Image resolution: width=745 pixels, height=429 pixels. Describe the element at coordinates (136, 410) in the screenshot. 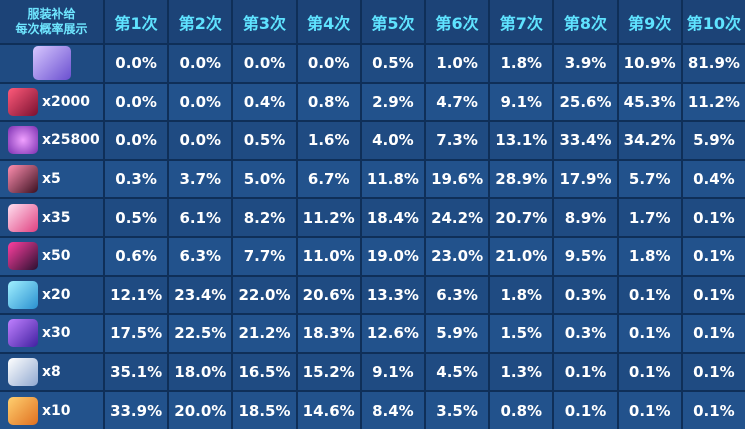

I see `probability-cell: 33.9%` at that location.